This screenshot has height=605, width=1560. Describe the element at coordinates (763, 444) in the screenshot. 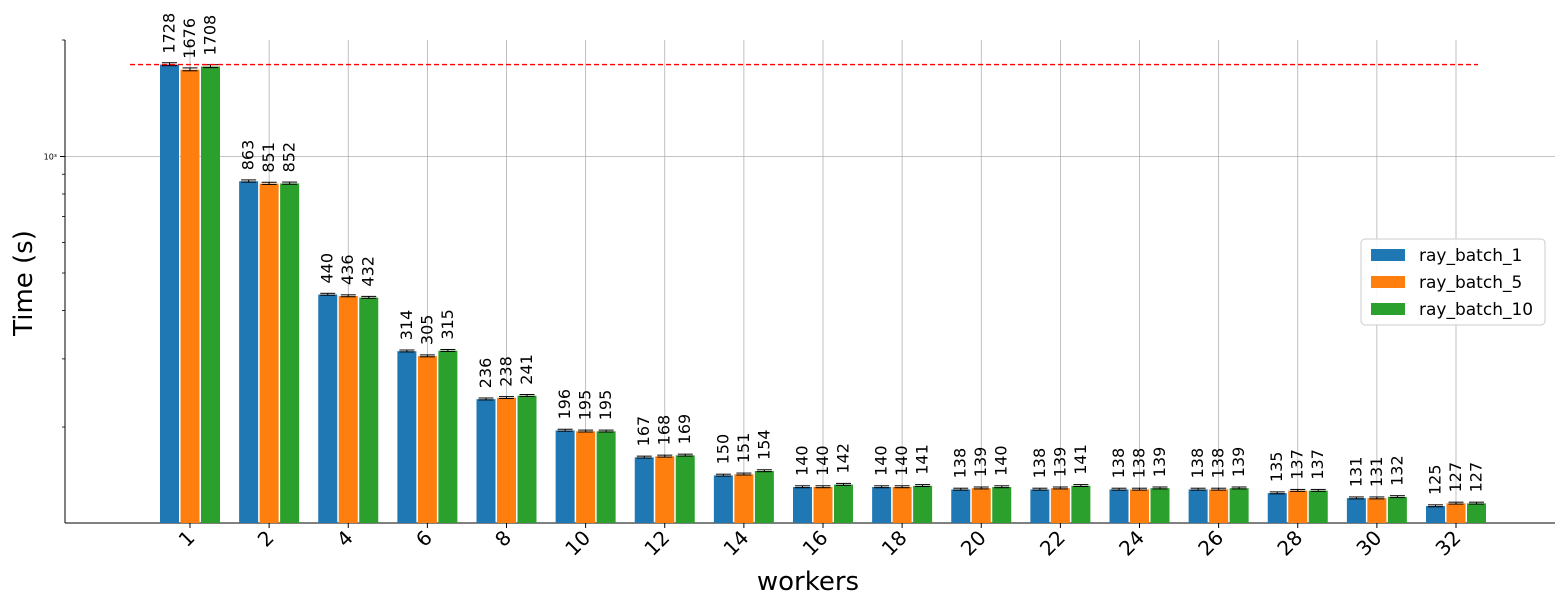

I see `data-label-ray_batch_10-14: 154` at that location.